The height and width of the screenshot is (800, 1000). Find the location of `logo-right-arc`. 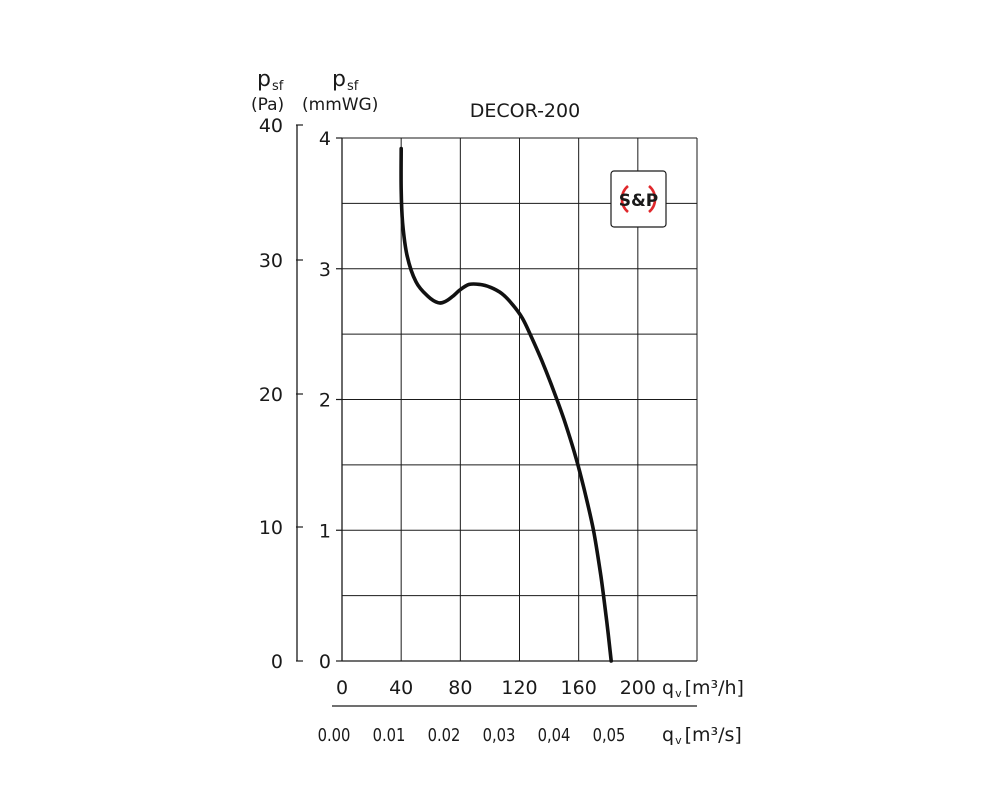

logo-right-arc is located at coordinates (652, 199).